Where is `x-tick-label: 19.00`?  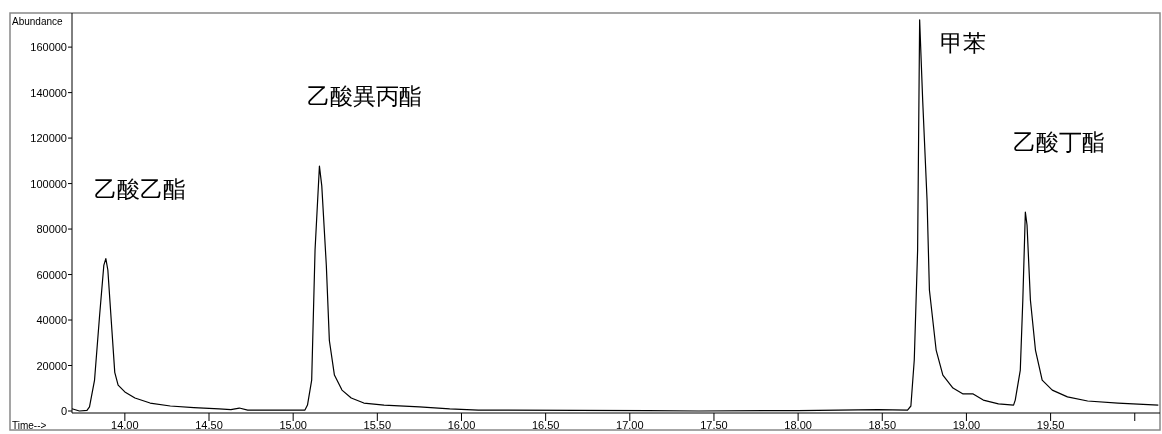 x-tick-label: 19.00 is located at coordinates (966, 425).